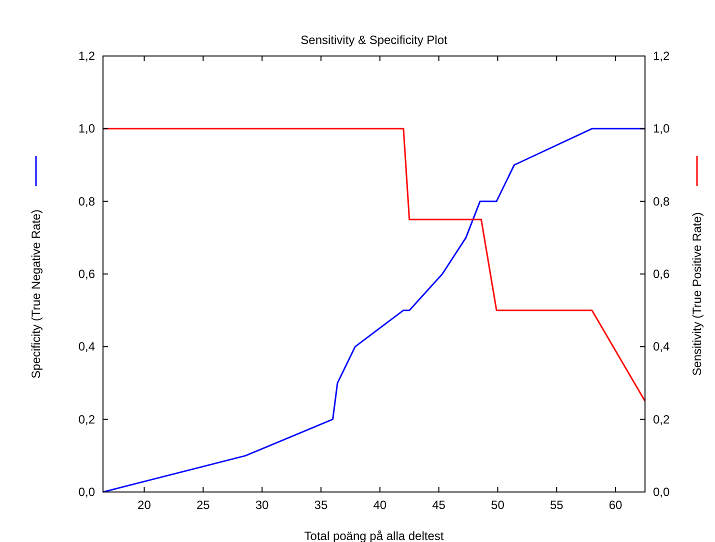 Image resolution: width=715 pixels, height=542 pixels. What do you see at coordinates (661, 274) in the screenshot?
I see `y2-tick-label: 0,6` at bounding box center [661, 274].